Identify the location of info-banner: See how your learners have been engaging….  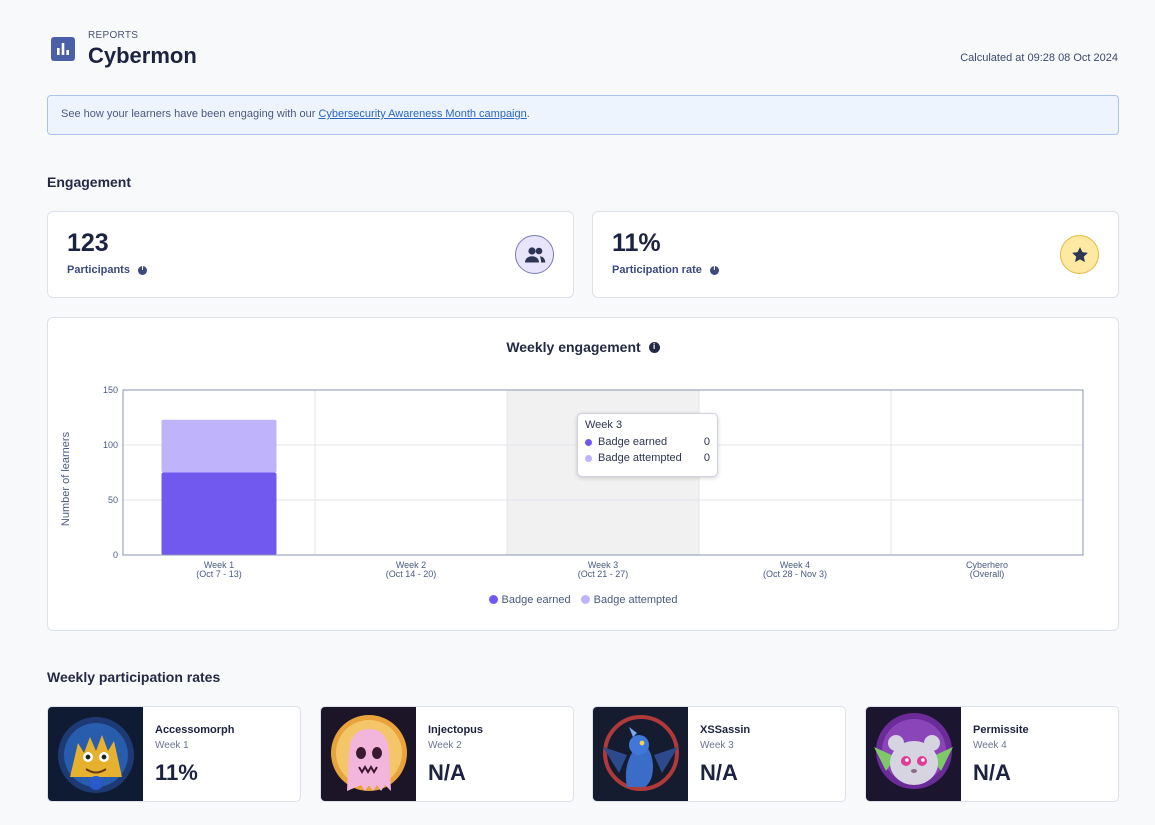
(583, 115).